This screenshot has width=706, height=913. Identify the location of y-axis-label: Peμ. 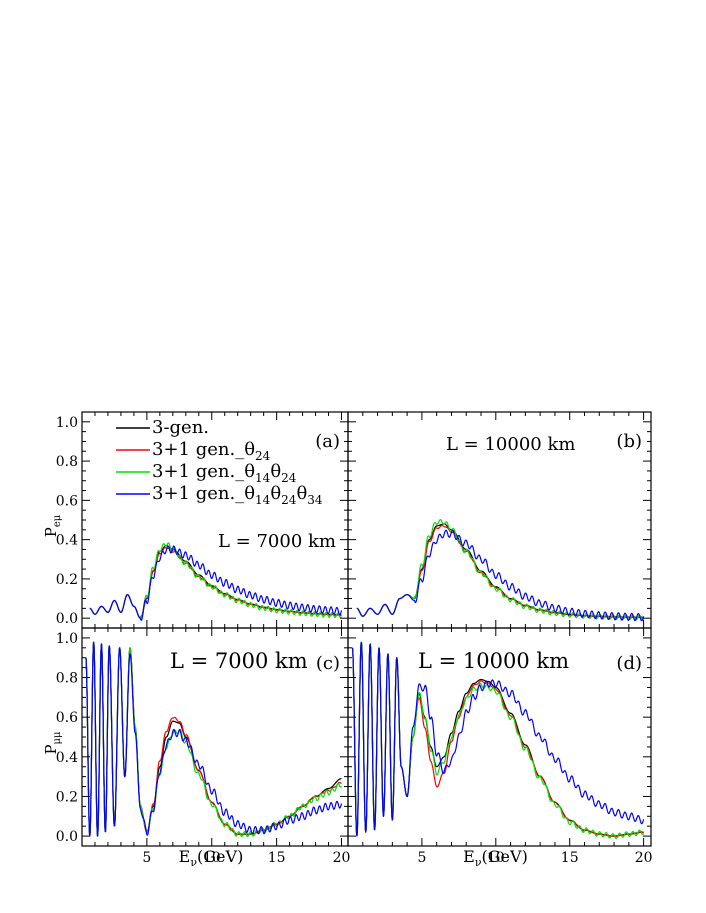
(52, 525).